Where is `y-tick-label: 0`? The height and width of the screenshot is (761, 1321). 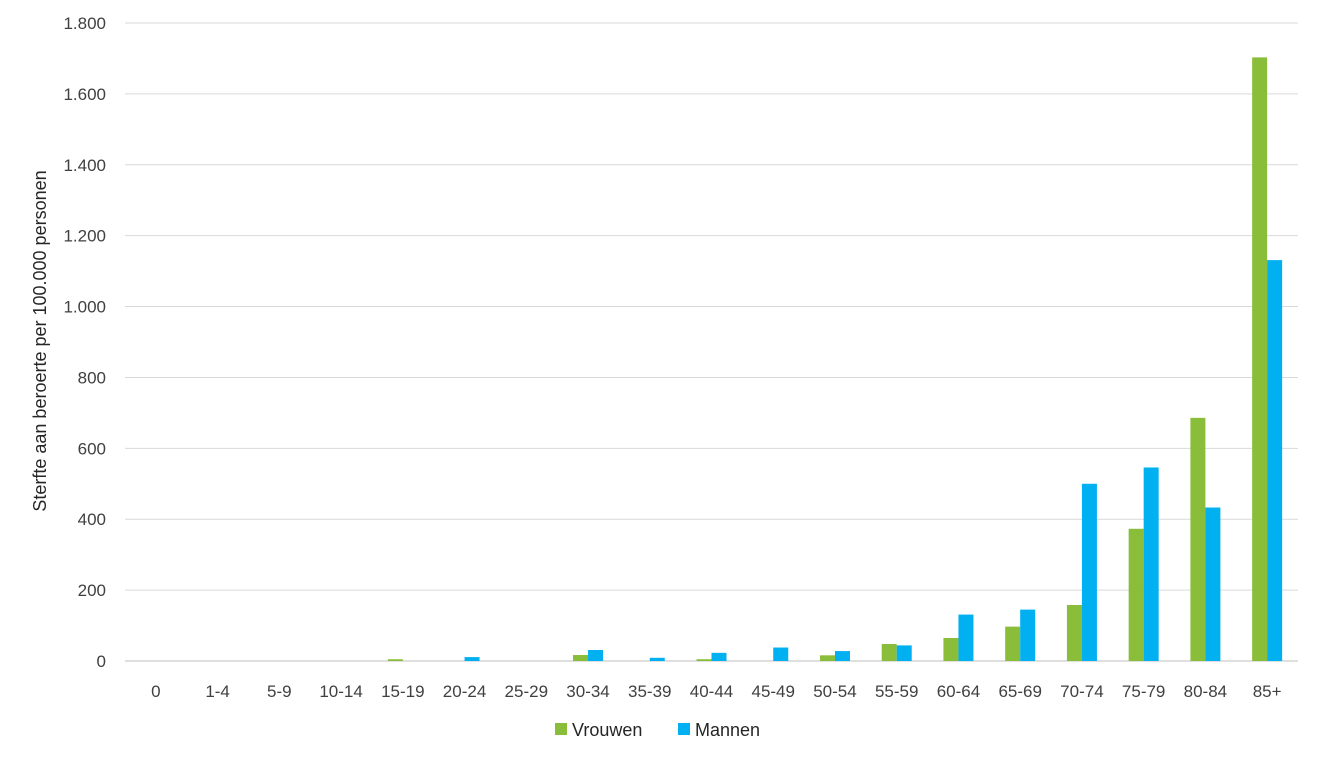 y-tick-label: 0 is located at coordinates (101, 661).